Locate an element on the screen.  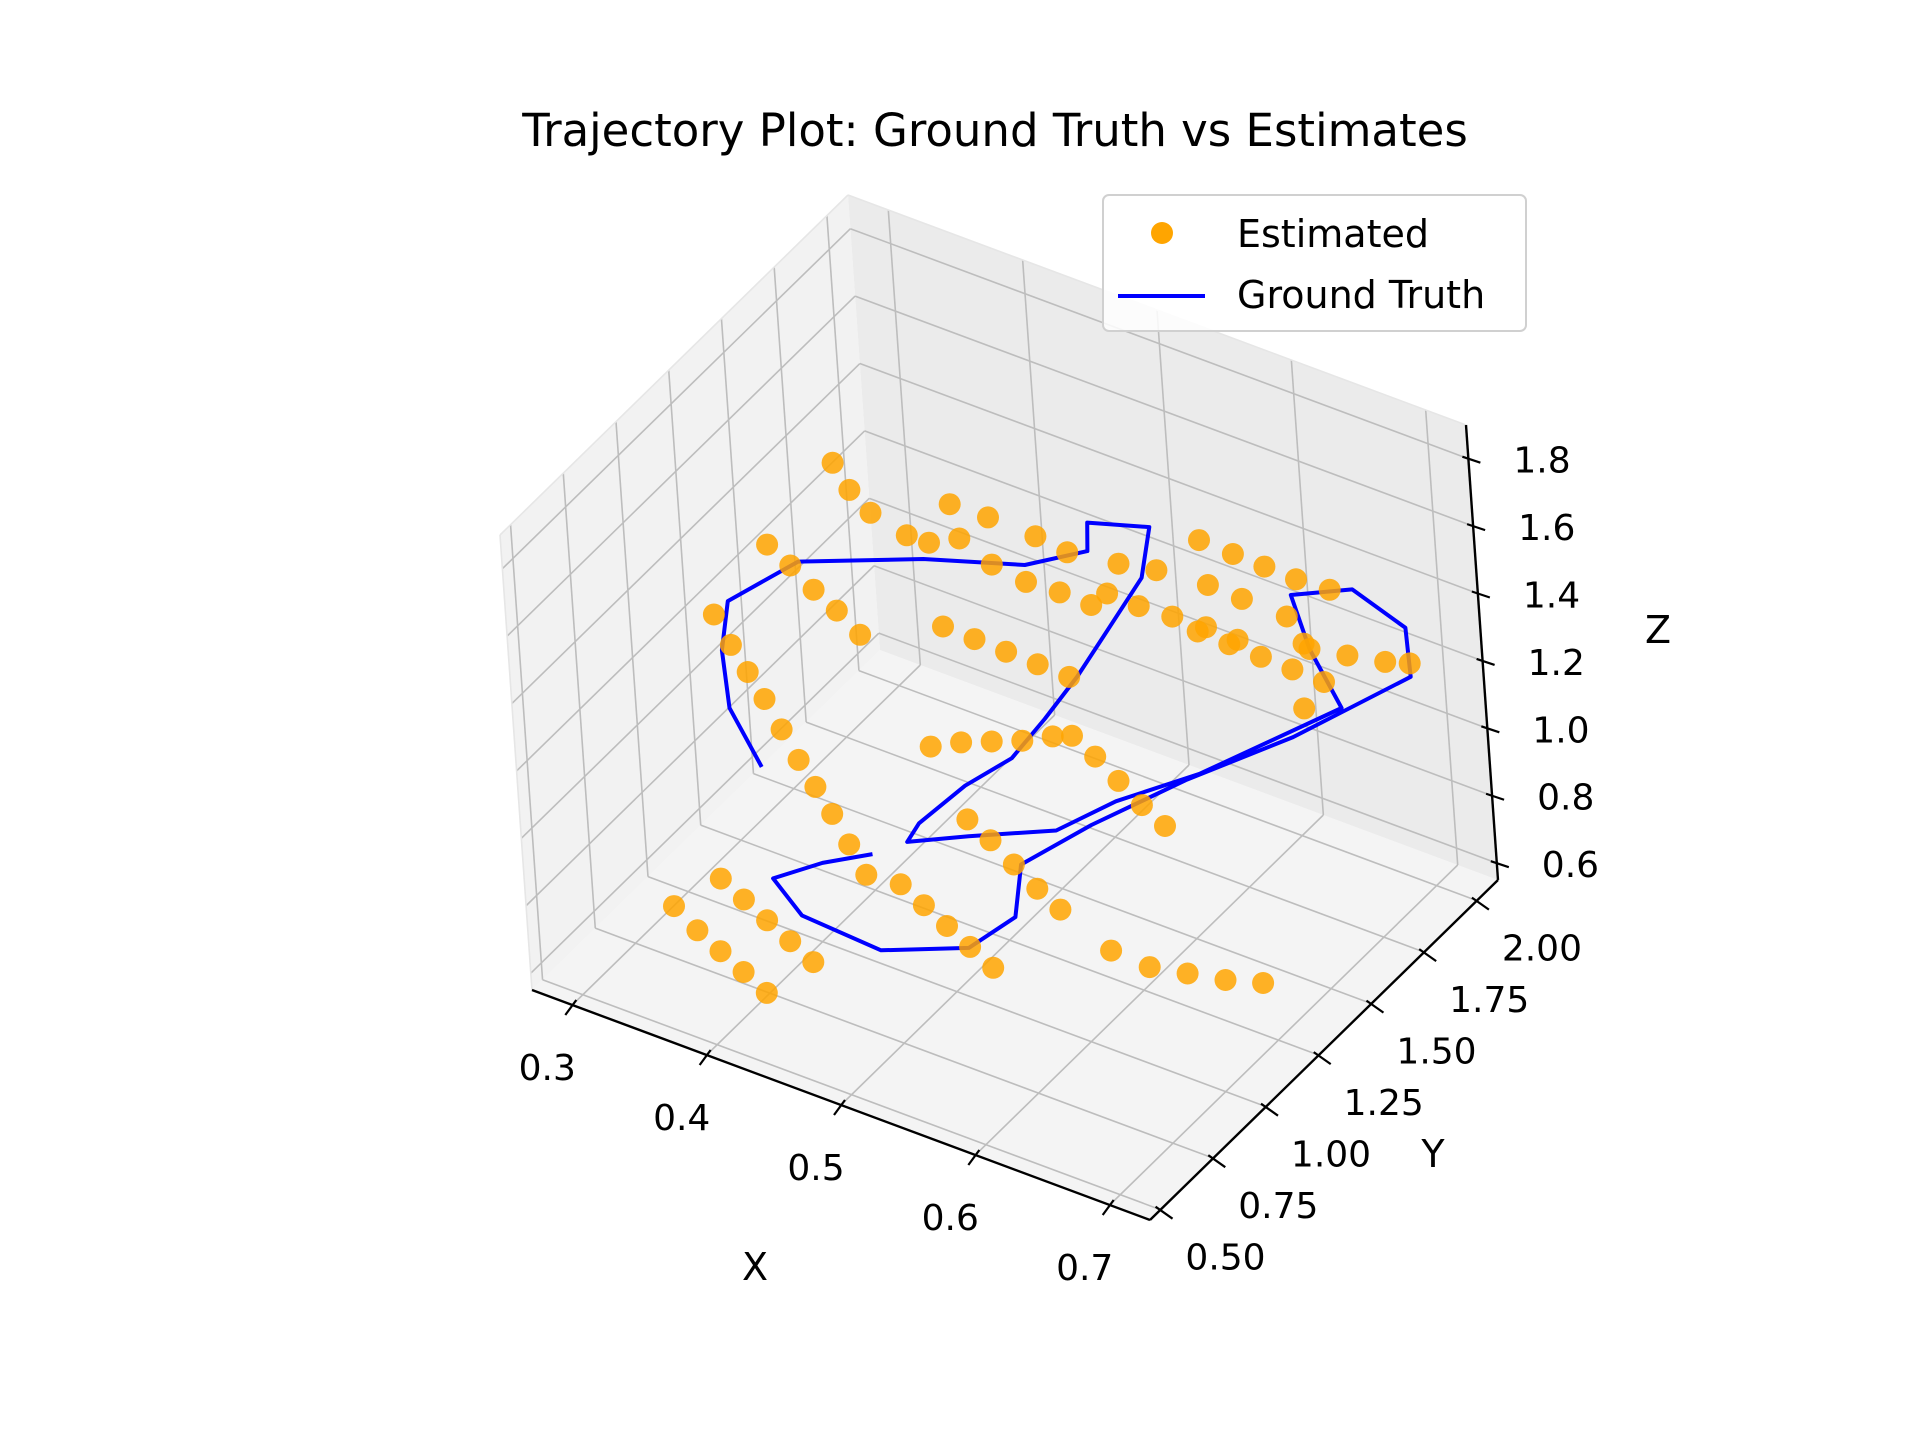
series-line-ground-truth is located at coordinates (1066, 736).